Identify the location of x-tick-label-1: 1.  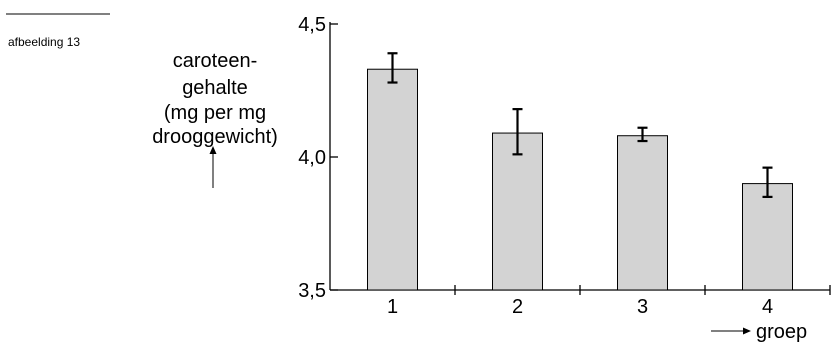
(392, 307).